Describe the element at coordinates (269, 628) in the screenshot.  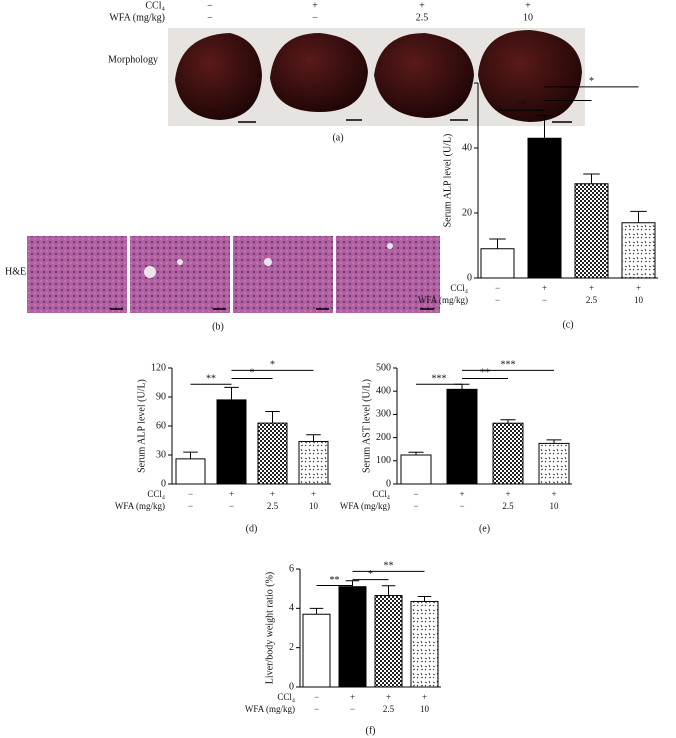
I see `y-axis-label: Liver/body weight ratio (%)` at that location.